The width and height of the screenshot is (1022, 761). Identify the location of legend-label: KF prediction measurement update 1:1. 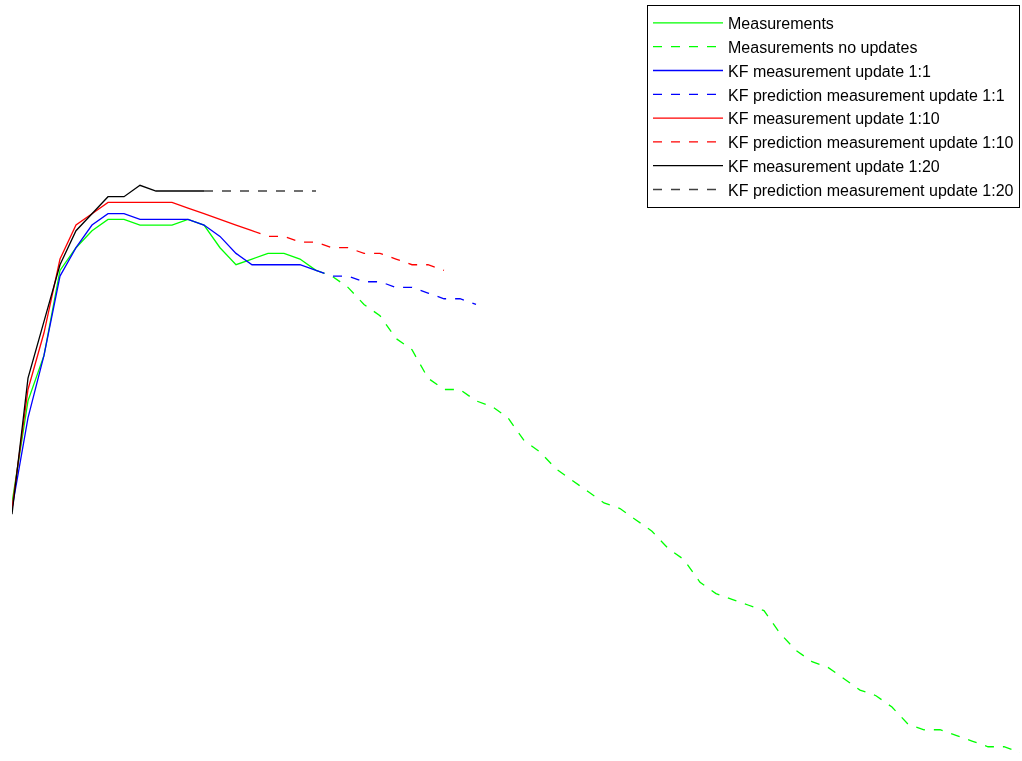
(866, 95).